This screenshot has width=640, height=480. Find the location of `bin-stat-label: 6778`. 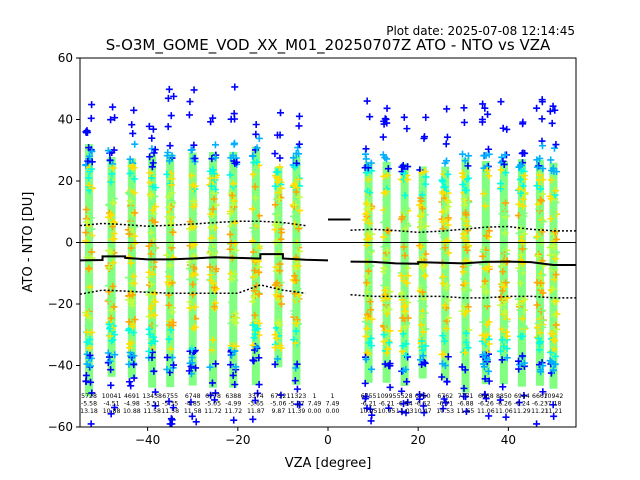

bin-stat-label: 6778 is located at coordinates (213, 396).